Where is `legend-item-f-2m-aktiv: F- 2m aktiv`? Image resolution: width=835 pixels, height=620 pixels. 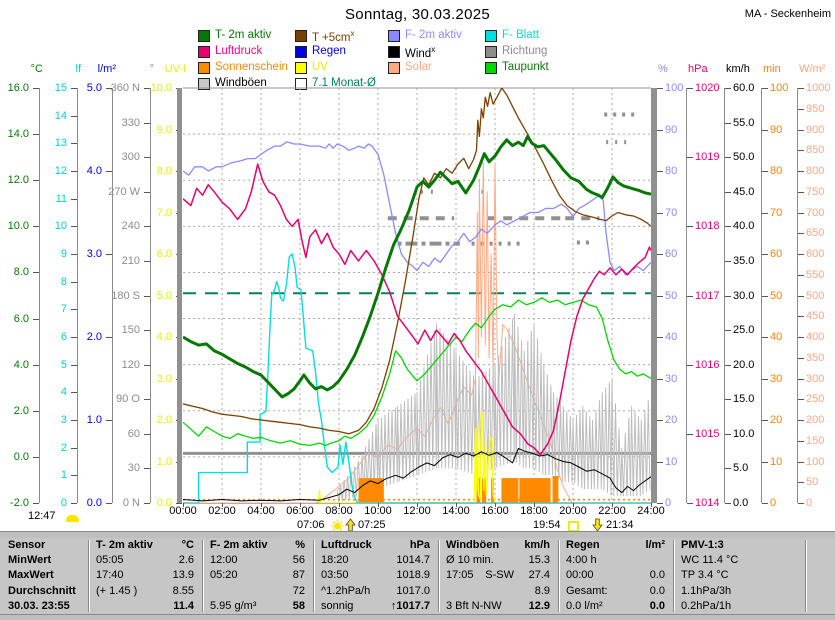
legend-item-f-2m-aktiv: F- 2m aktiv is located at coordinates (448, 35).